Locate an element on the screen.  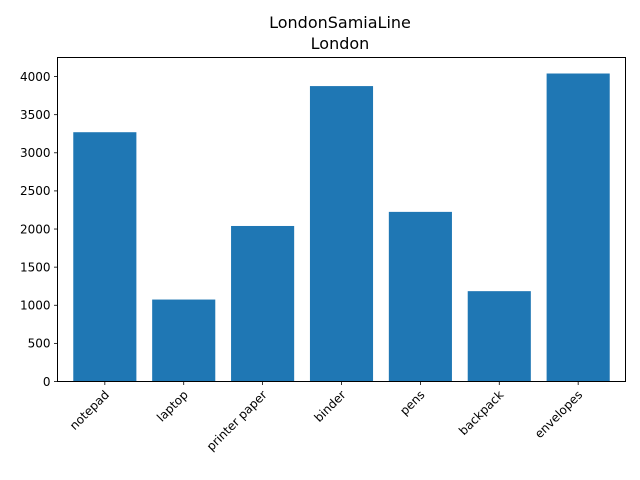
y-tick-label: 1500 is located at coordinates (35, 267).